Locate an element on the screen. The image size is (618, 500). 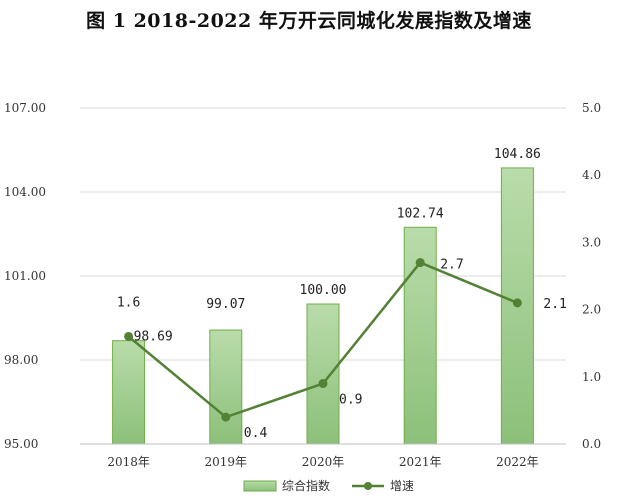
y-right-tick-label: 1.0 is located at coordinates (591, 377).